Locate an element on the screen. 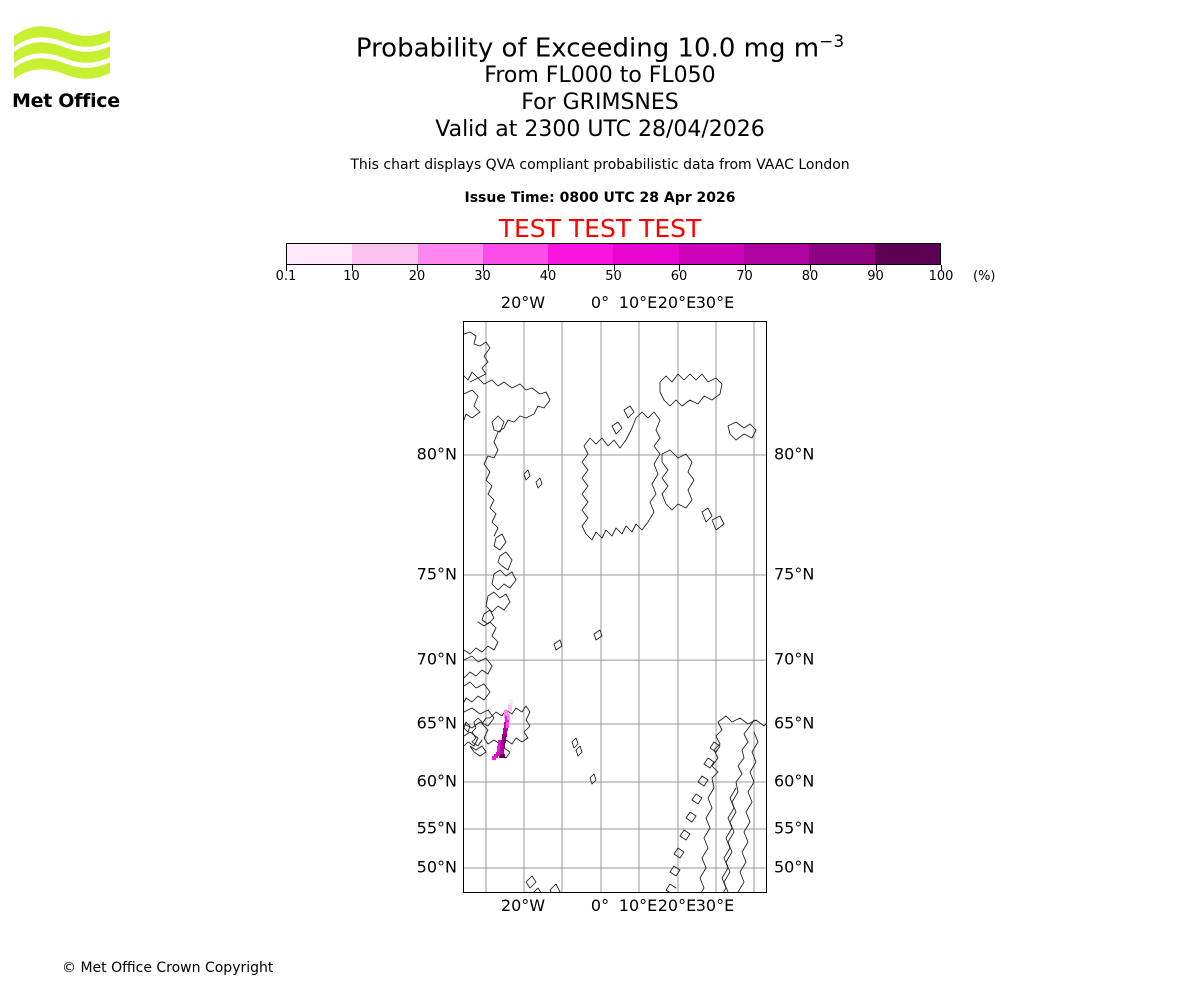  lon-label-top-30: 30°E is located at coordinates (715, 302).